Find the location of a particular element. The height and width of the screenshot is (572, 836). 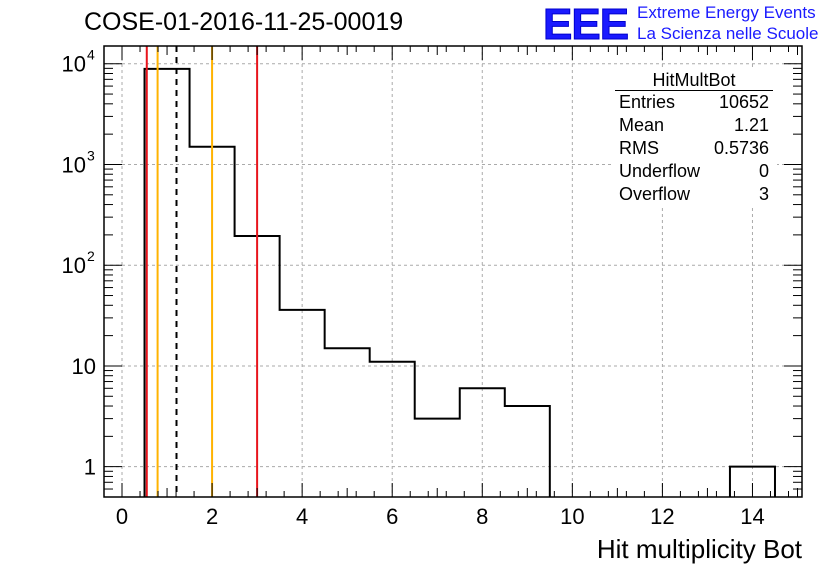

x-tick-label: 14 is located at coordinates (752, 516).